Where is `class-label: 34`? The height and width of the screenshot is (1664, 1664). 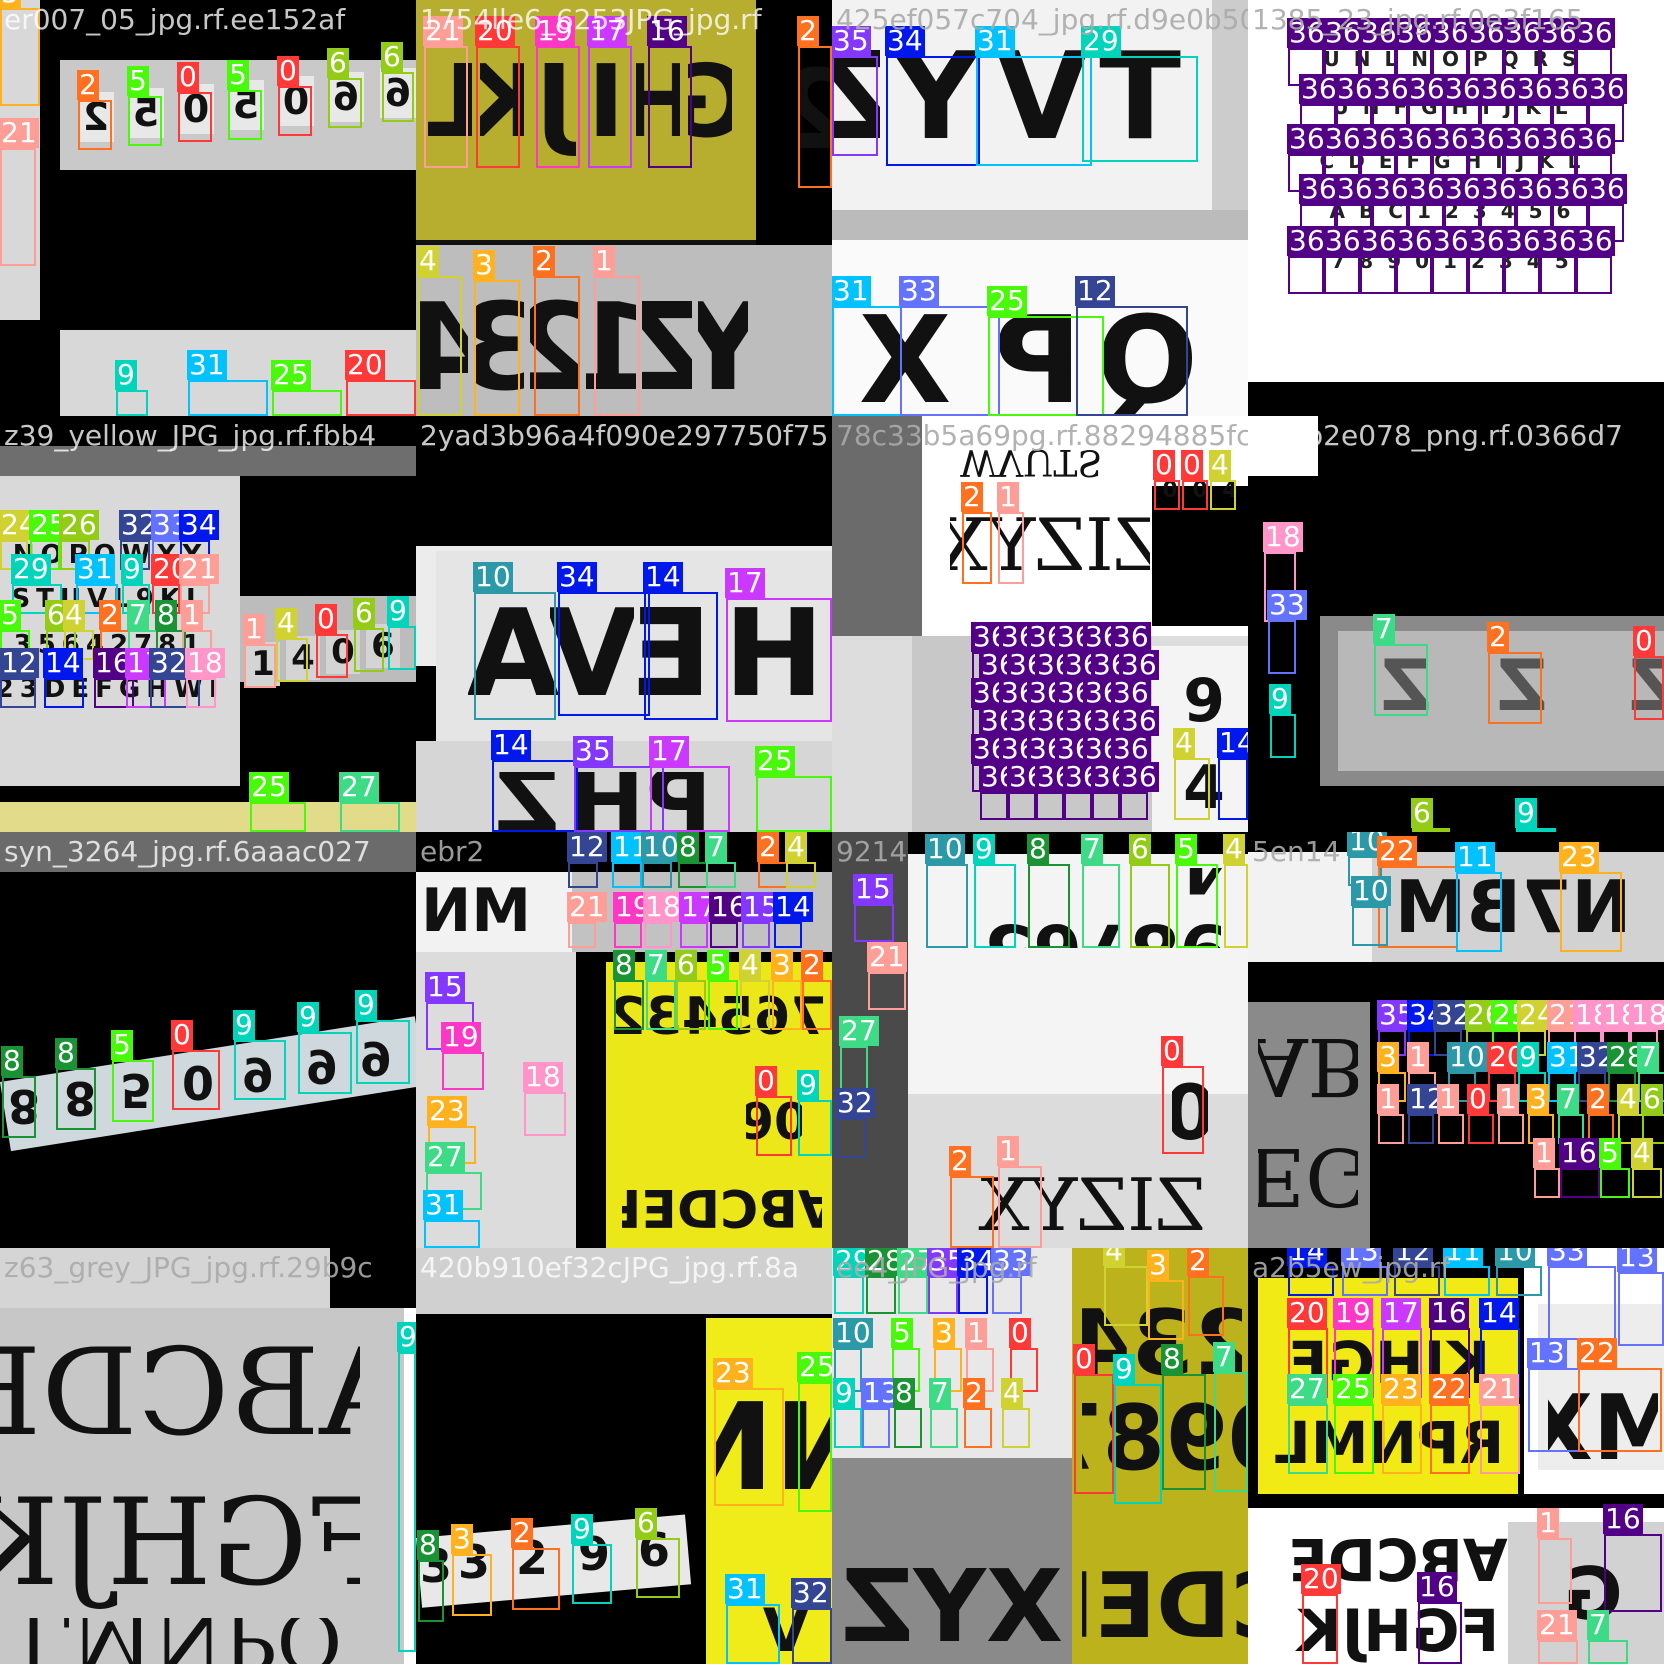
class-label: 34 is located at coordinates (199, 524).